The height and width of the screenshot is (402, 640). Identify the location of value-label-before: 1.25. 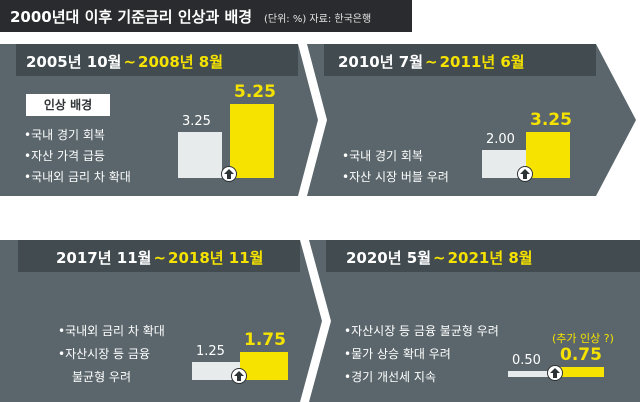
(210, 351).